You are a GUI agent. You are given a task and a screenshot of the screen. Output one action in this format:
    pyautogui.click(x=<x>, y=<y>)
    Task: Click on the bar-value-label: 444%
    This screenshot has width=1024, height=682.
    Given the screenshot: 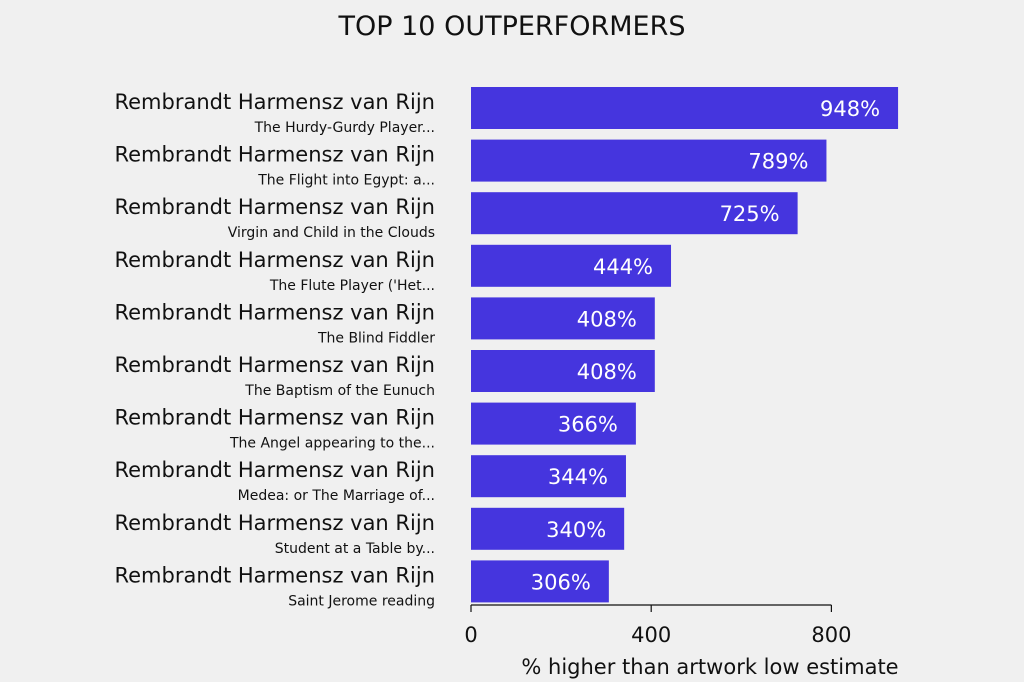 What is the action you would take?
    pyautogui.click(x=623, y=267)
    